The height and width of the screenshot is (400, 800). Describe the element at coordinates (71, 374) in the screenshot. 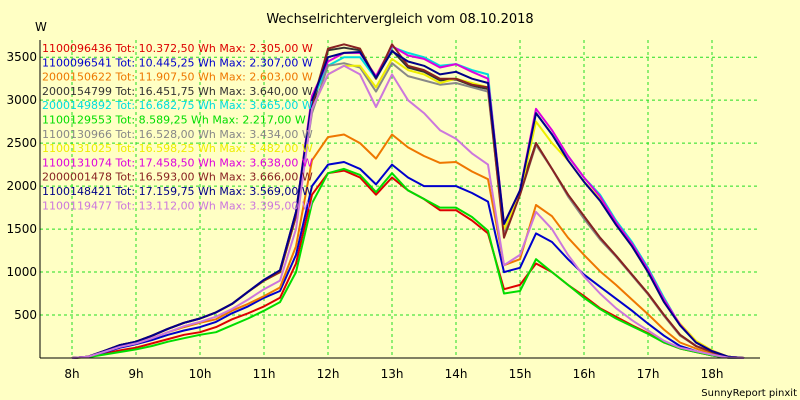

I see `x-tick-label: 8h` at that location.